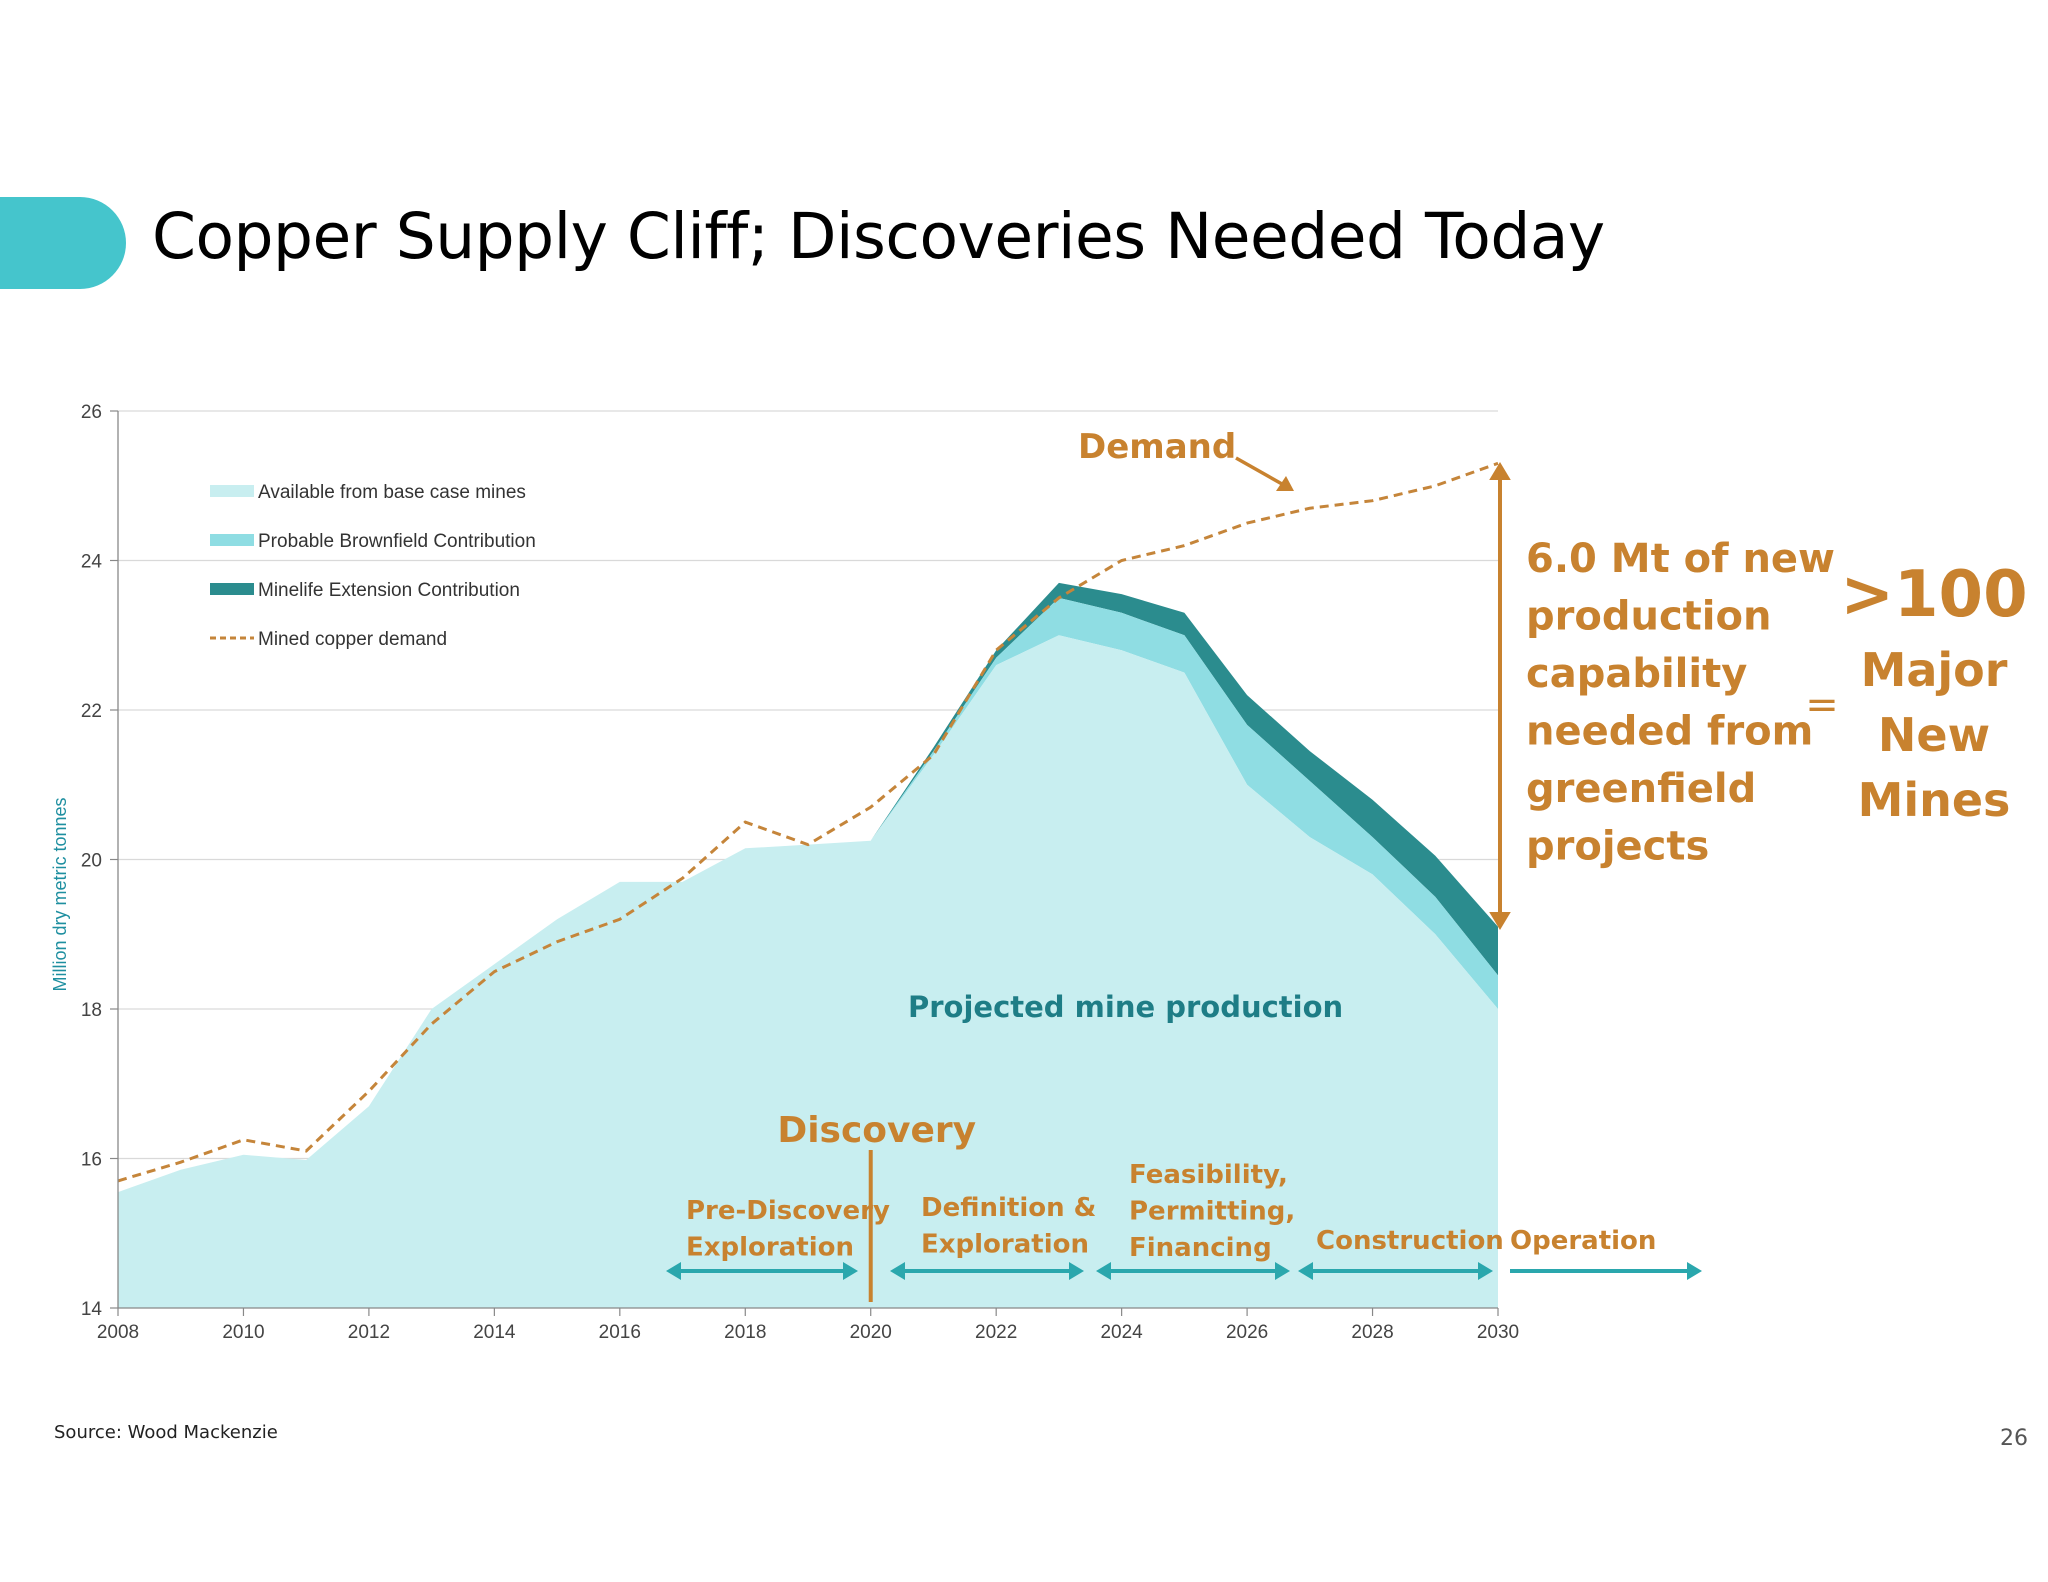  Describe the element at coordinates (2014, 1438) in the screenshot. I see `page-number: 26` at that location.